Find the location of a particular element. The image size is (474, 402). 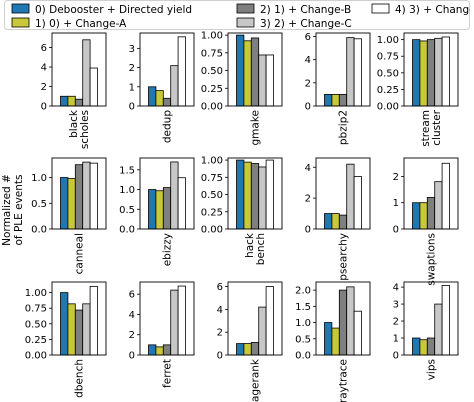

y-tick-label: 3 is located at coordinates (396, 305).